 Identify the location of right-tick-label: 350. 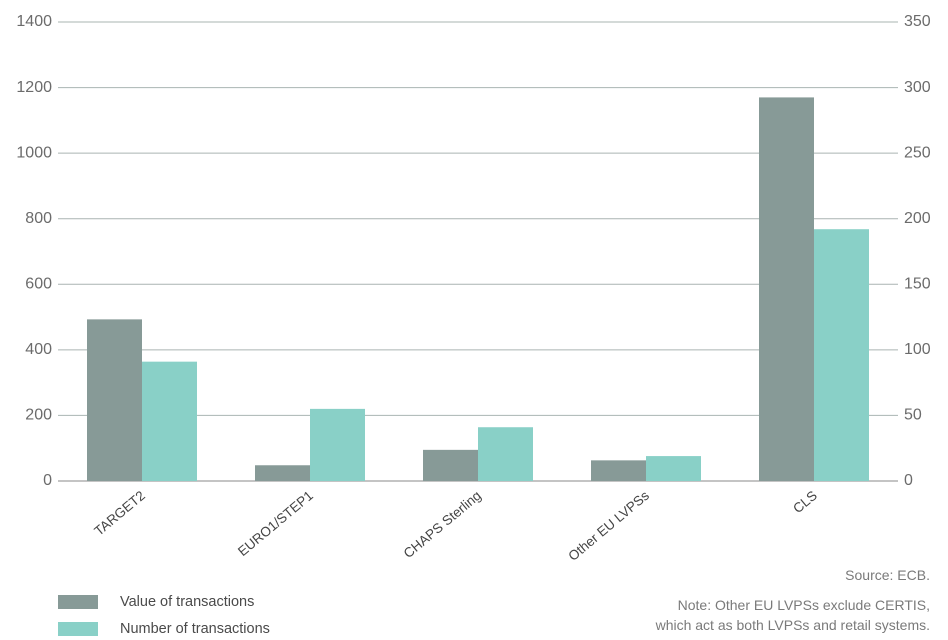
(917, 21).